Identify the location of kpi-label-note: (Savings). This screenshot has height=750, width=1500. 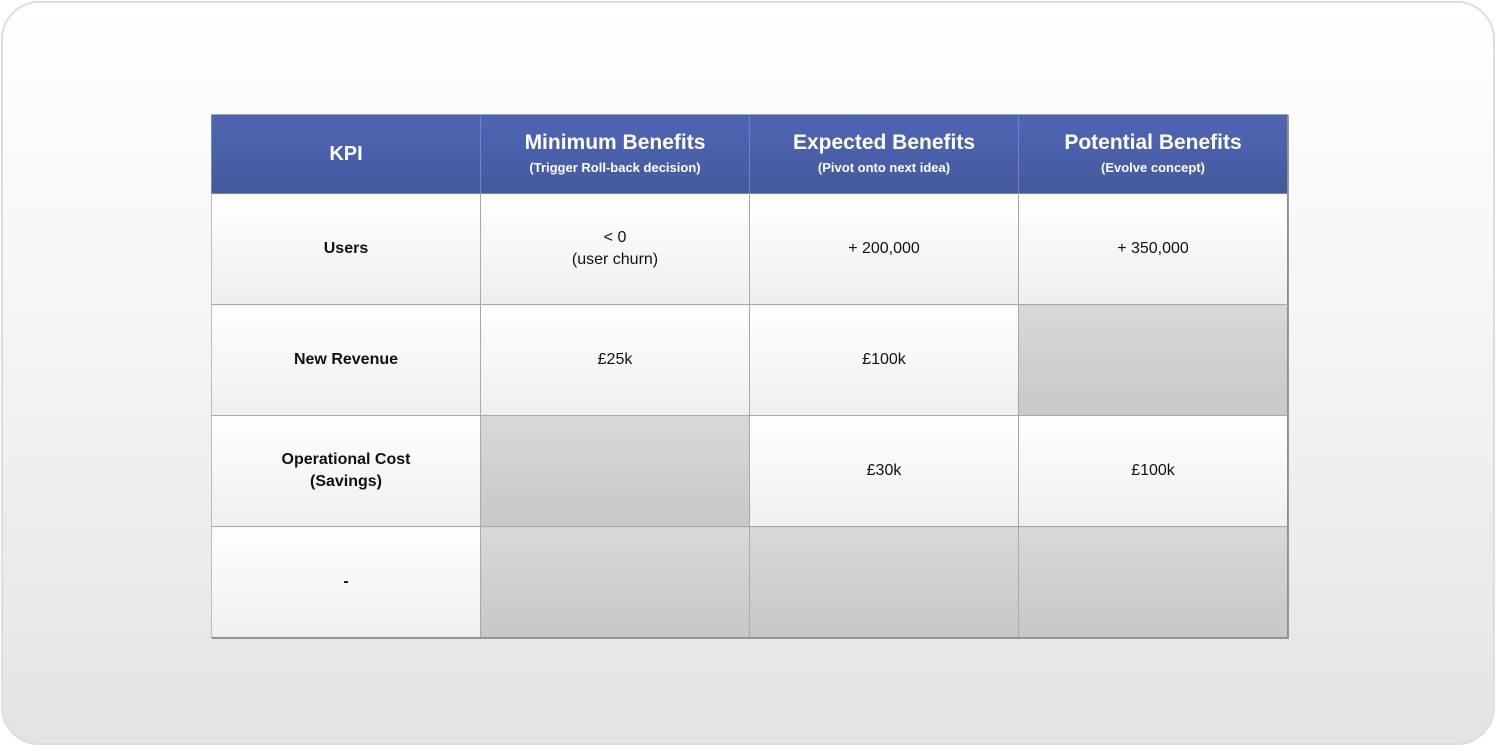
(345, 481).